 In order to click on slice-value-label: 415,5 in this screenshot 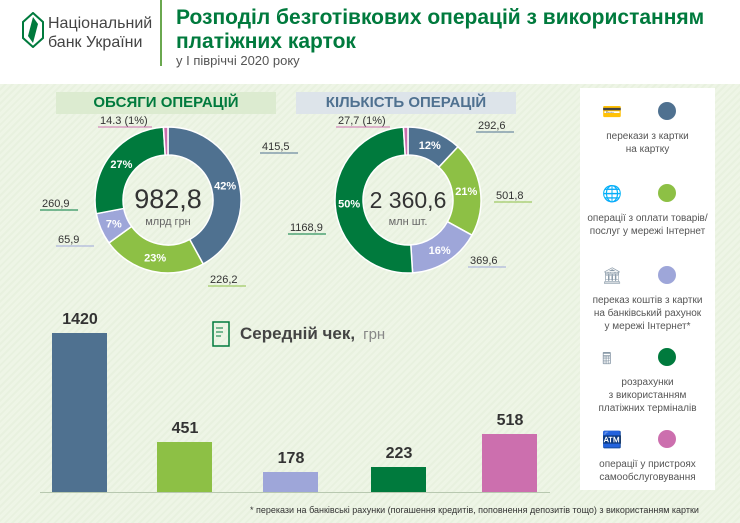, I will do `click(276, 147)`.